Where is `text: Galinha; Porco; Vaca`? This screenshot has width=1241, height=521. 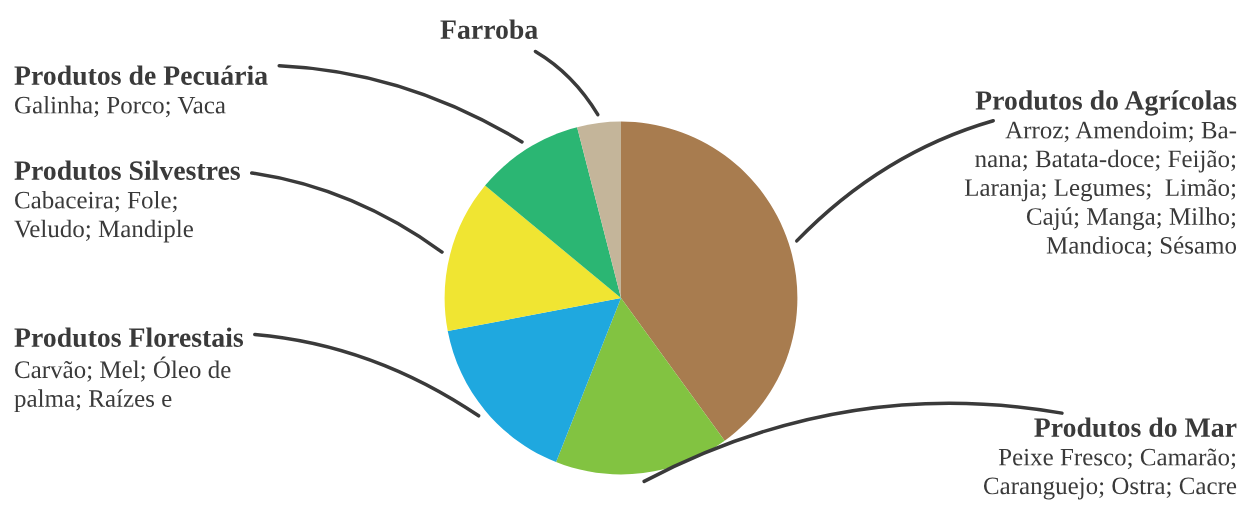 text: Galinha; Porco; Vaca is located at coordinates (120, 107).